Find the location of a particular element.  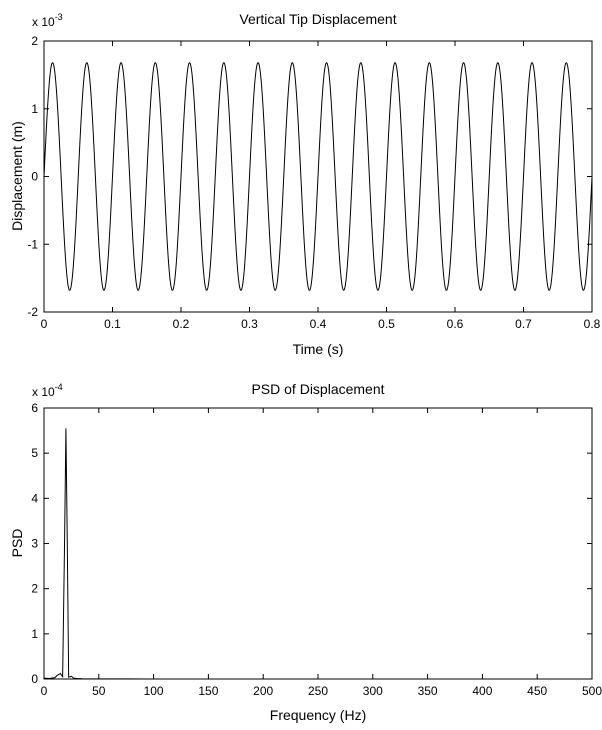

displacement-chart-exponent-power: -3 is located at coordinates (59, 17).